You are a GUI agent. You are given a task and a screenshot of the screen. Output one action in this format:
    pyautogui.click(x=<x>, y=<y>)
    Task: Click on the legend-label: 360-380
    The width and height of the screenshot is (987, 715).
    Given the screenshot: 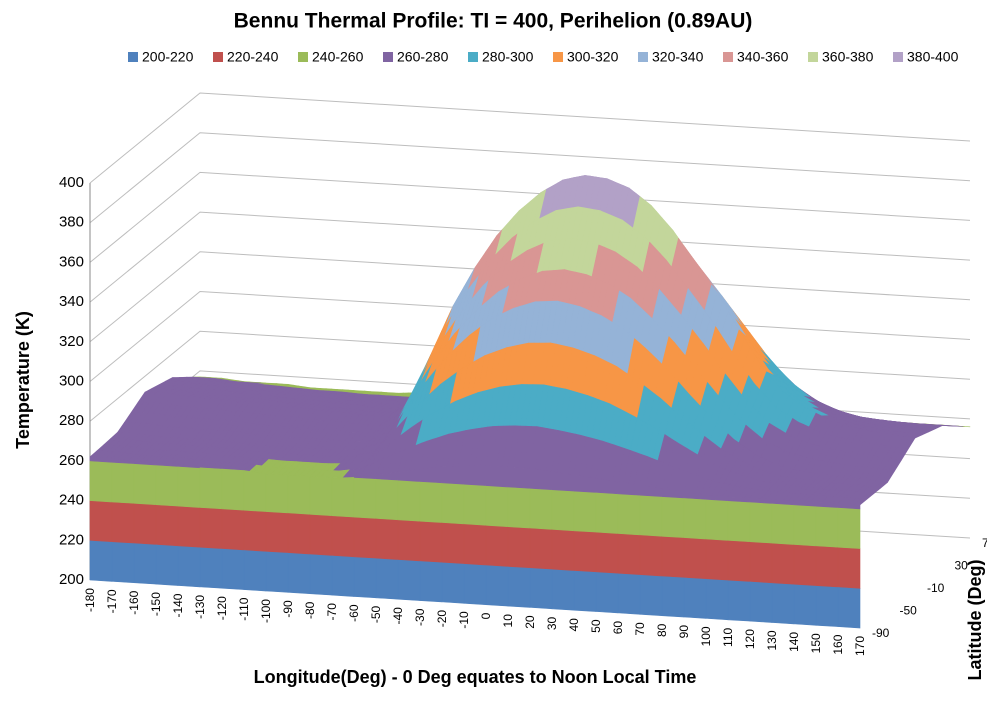 What is the action you would take?
    pyautogui.click(x=848, y=57)
    